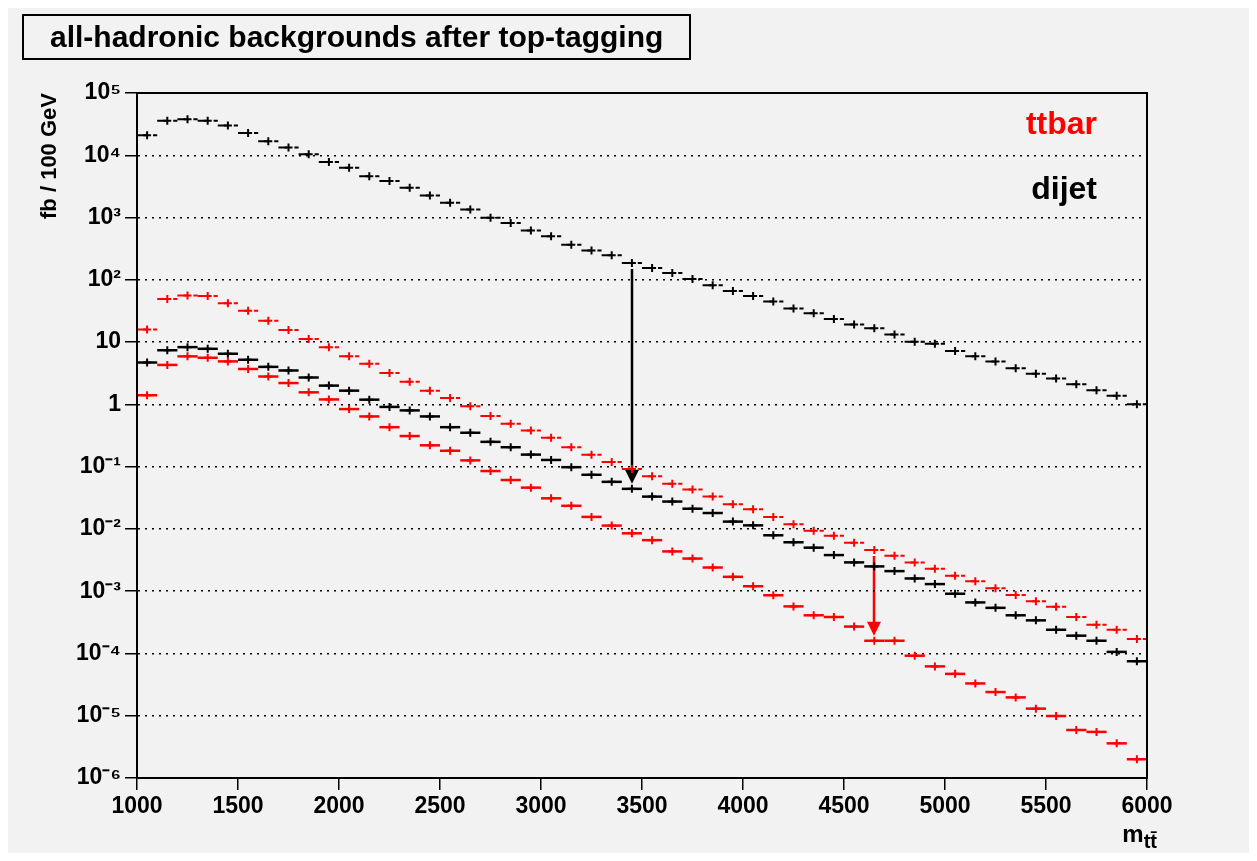 Image resolution: width=1257 pixels, height=861 pixels. Describe the element at coordinates (108, 340) in the screenshot. I see `y-tick-label: 10` at that location.